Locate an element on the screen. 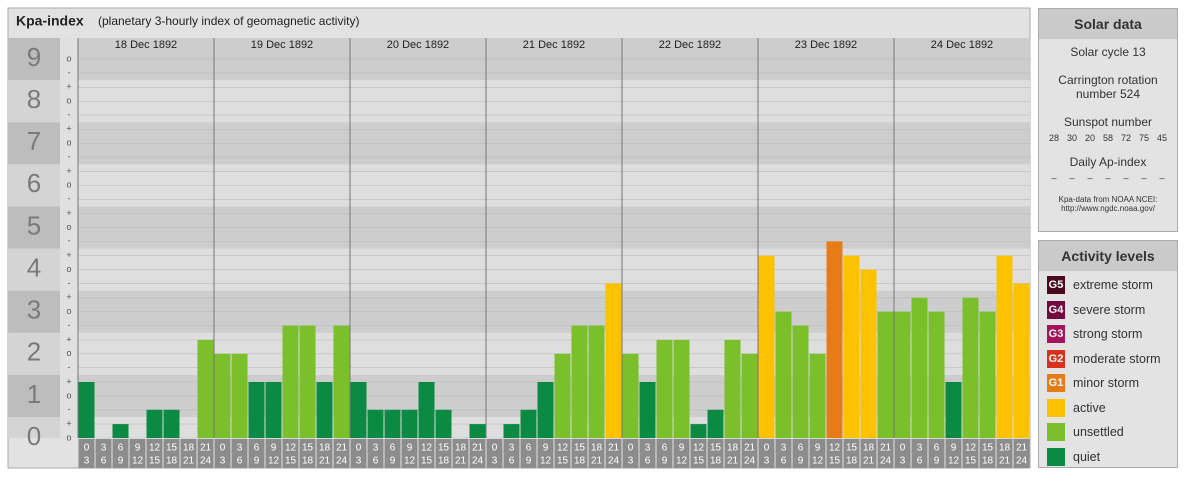 The image size is (1184, 480). day-label: 24 Dec 1892 is located at coordinates (962, 45).